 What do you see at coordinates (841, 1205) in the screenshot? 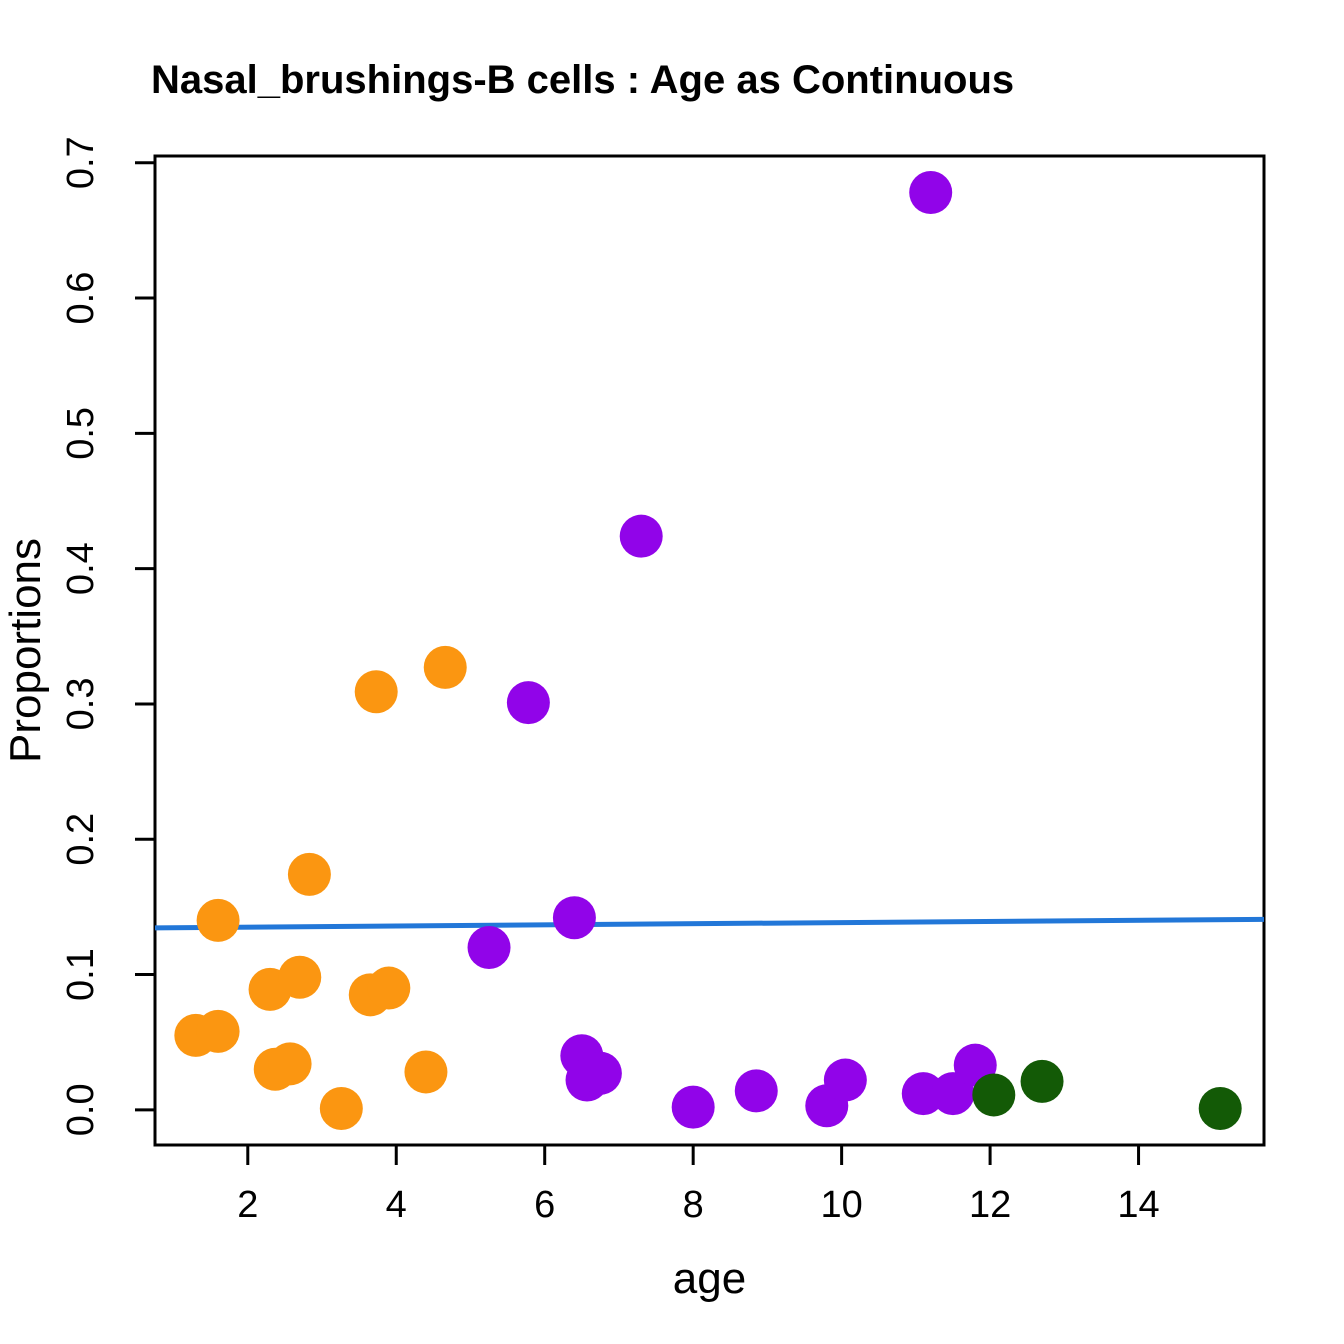
I see `x-tick-label: 10` at bounding box center [841, 1205].